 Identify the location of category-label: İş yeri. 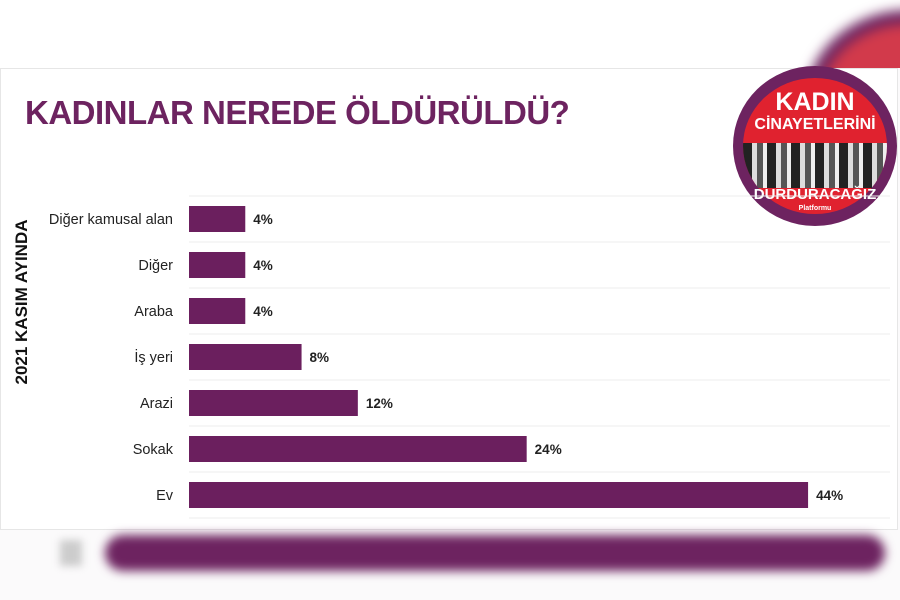
(153, 357).